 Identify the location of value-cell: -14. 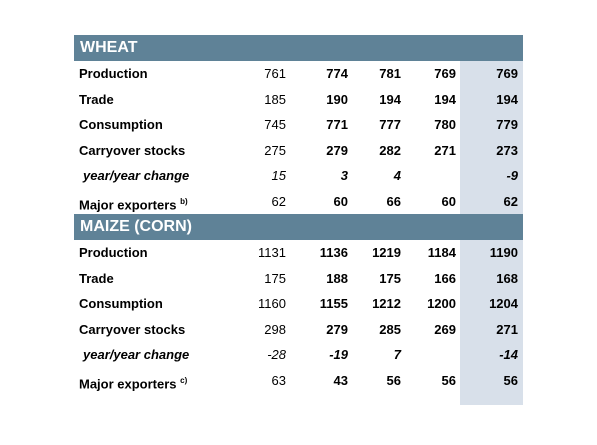
(508, 354).